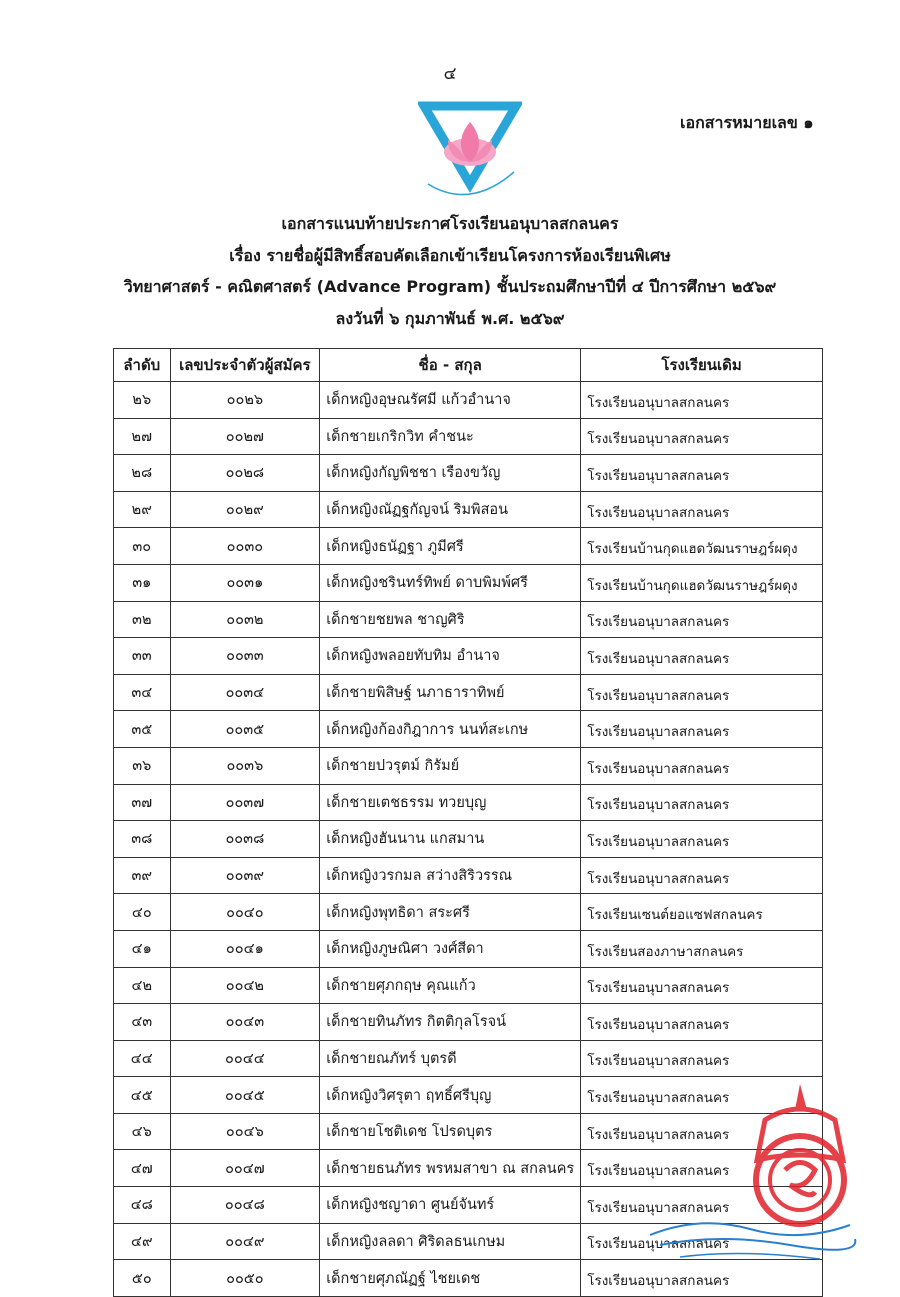 Image resolution: width=900 pixels, height=1297 pixels. What do you see at coordinates (450, 985) in the screenshot?
I see `cell-name: เด็กชายศุภกฤษ คุณแก้ว` at bounding box center [450, 985].